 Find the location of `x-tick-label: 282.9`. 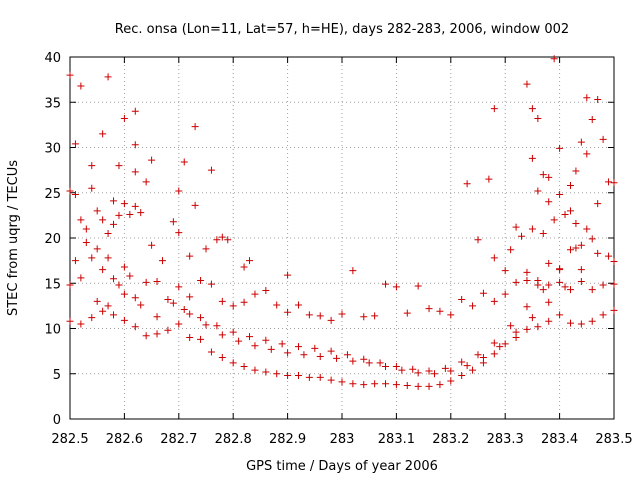

x-tick-label: 282.9 is located at coordinates (287, 439).